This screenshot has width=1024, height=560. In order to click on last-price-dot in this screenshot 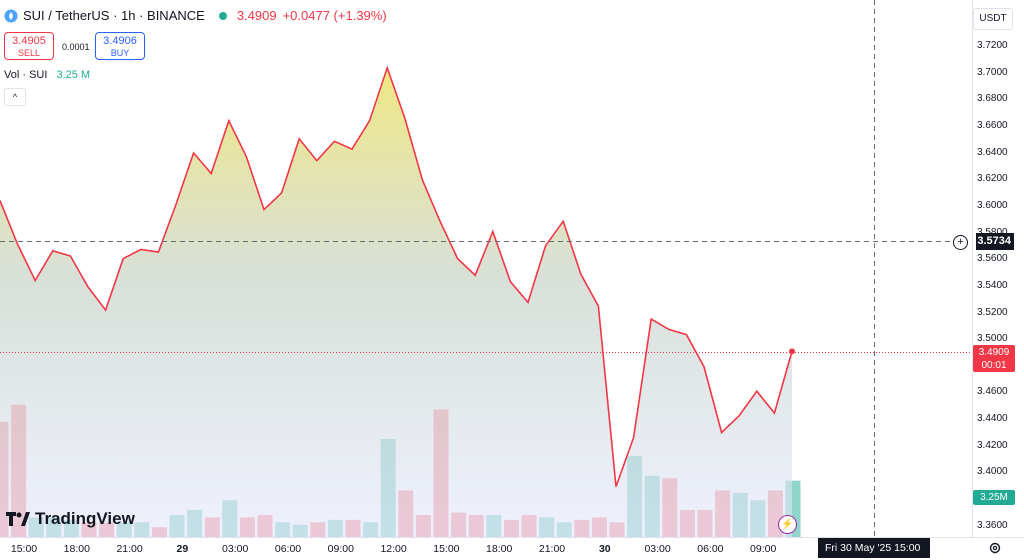, I will do `click(792, 351)`.